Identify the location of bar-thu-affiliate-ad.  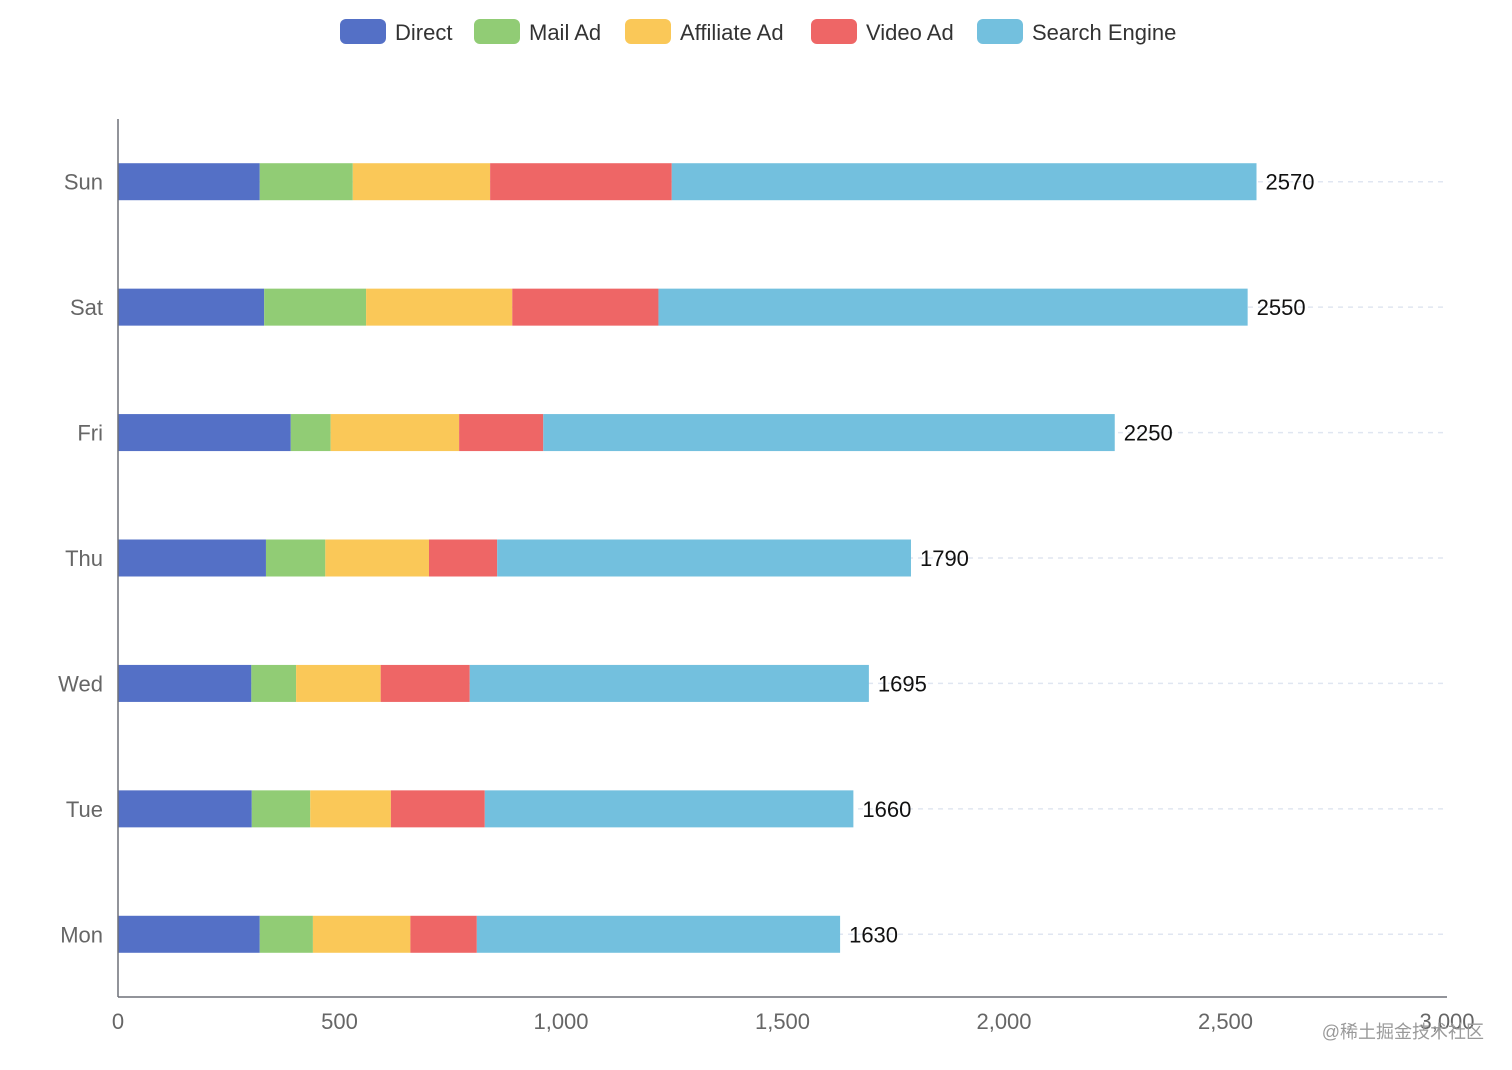
(377, 558).